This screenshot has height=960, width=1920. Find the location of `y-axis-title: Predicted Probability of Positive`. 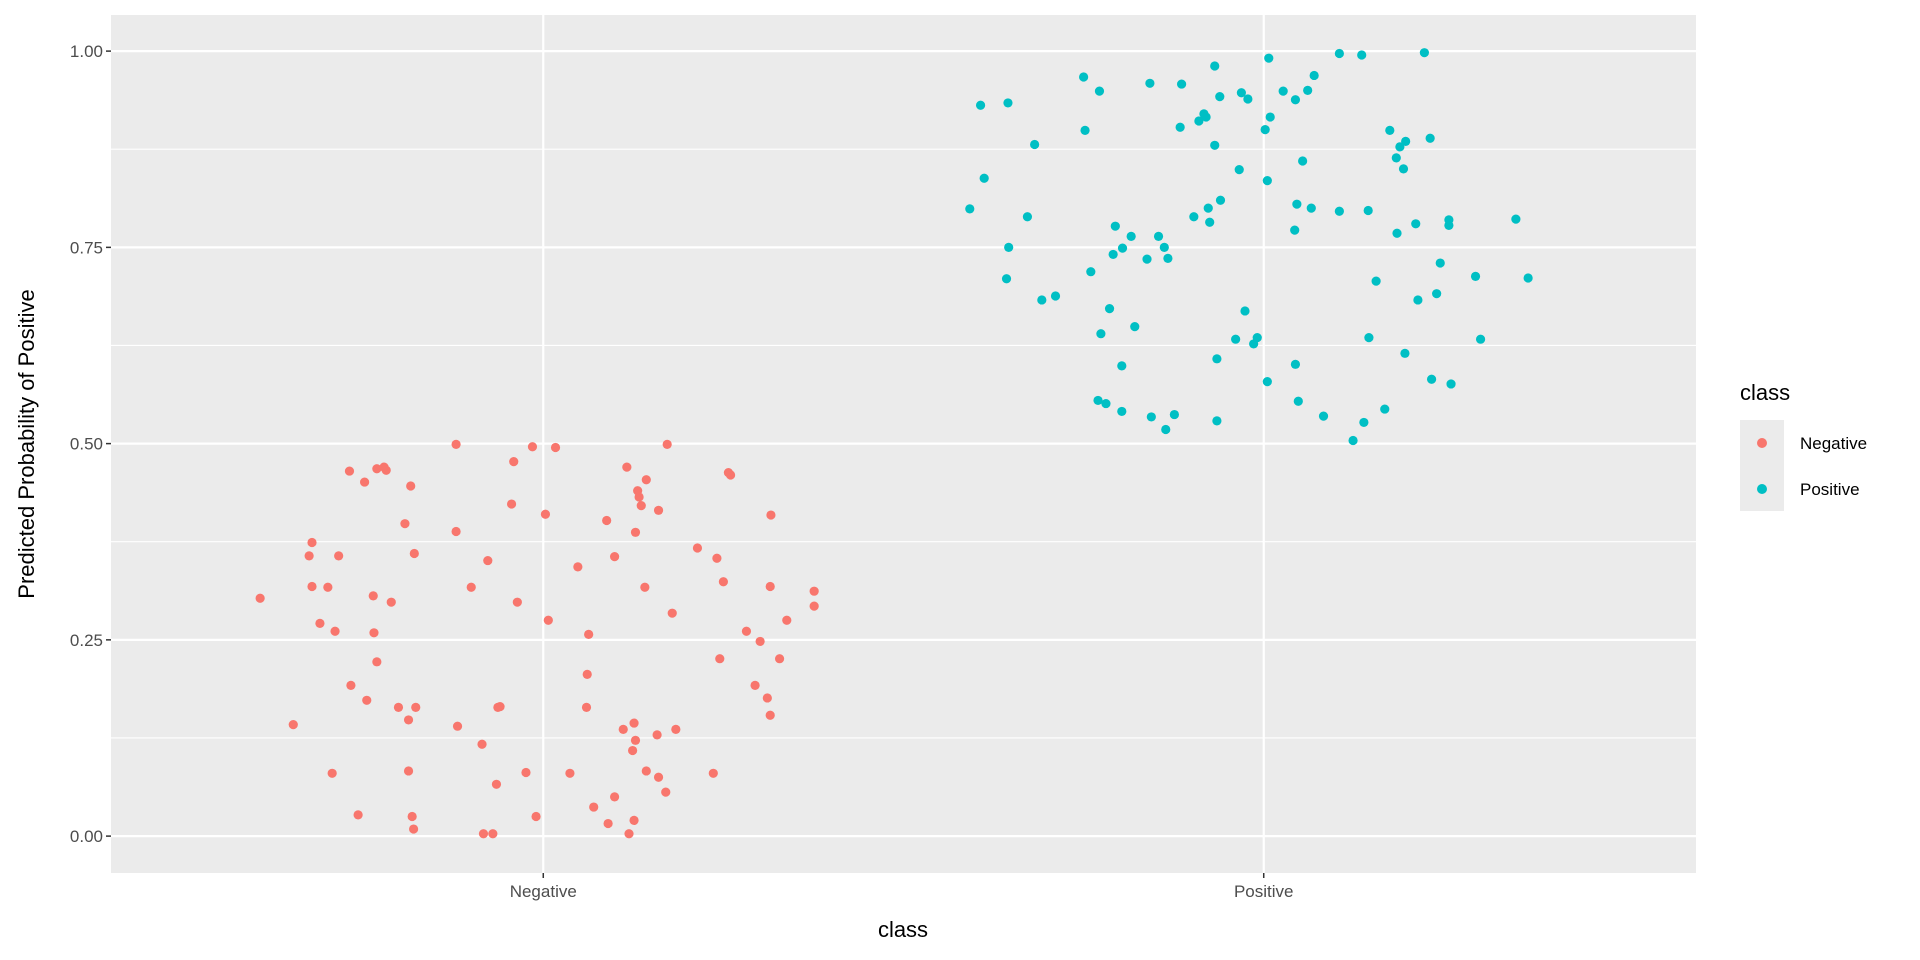

y-axis-title: Predicted Probability of Positive is located at coordinates (26, 443).